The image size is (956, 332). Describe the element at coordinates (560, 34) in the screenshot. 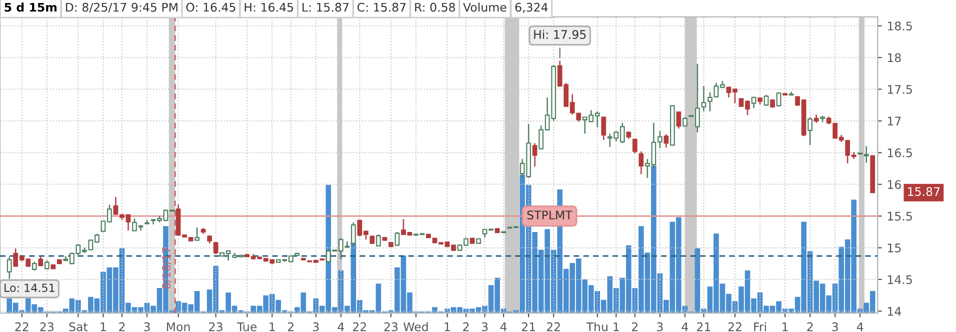

I see `annotation: Hi: 17.95` at that location.